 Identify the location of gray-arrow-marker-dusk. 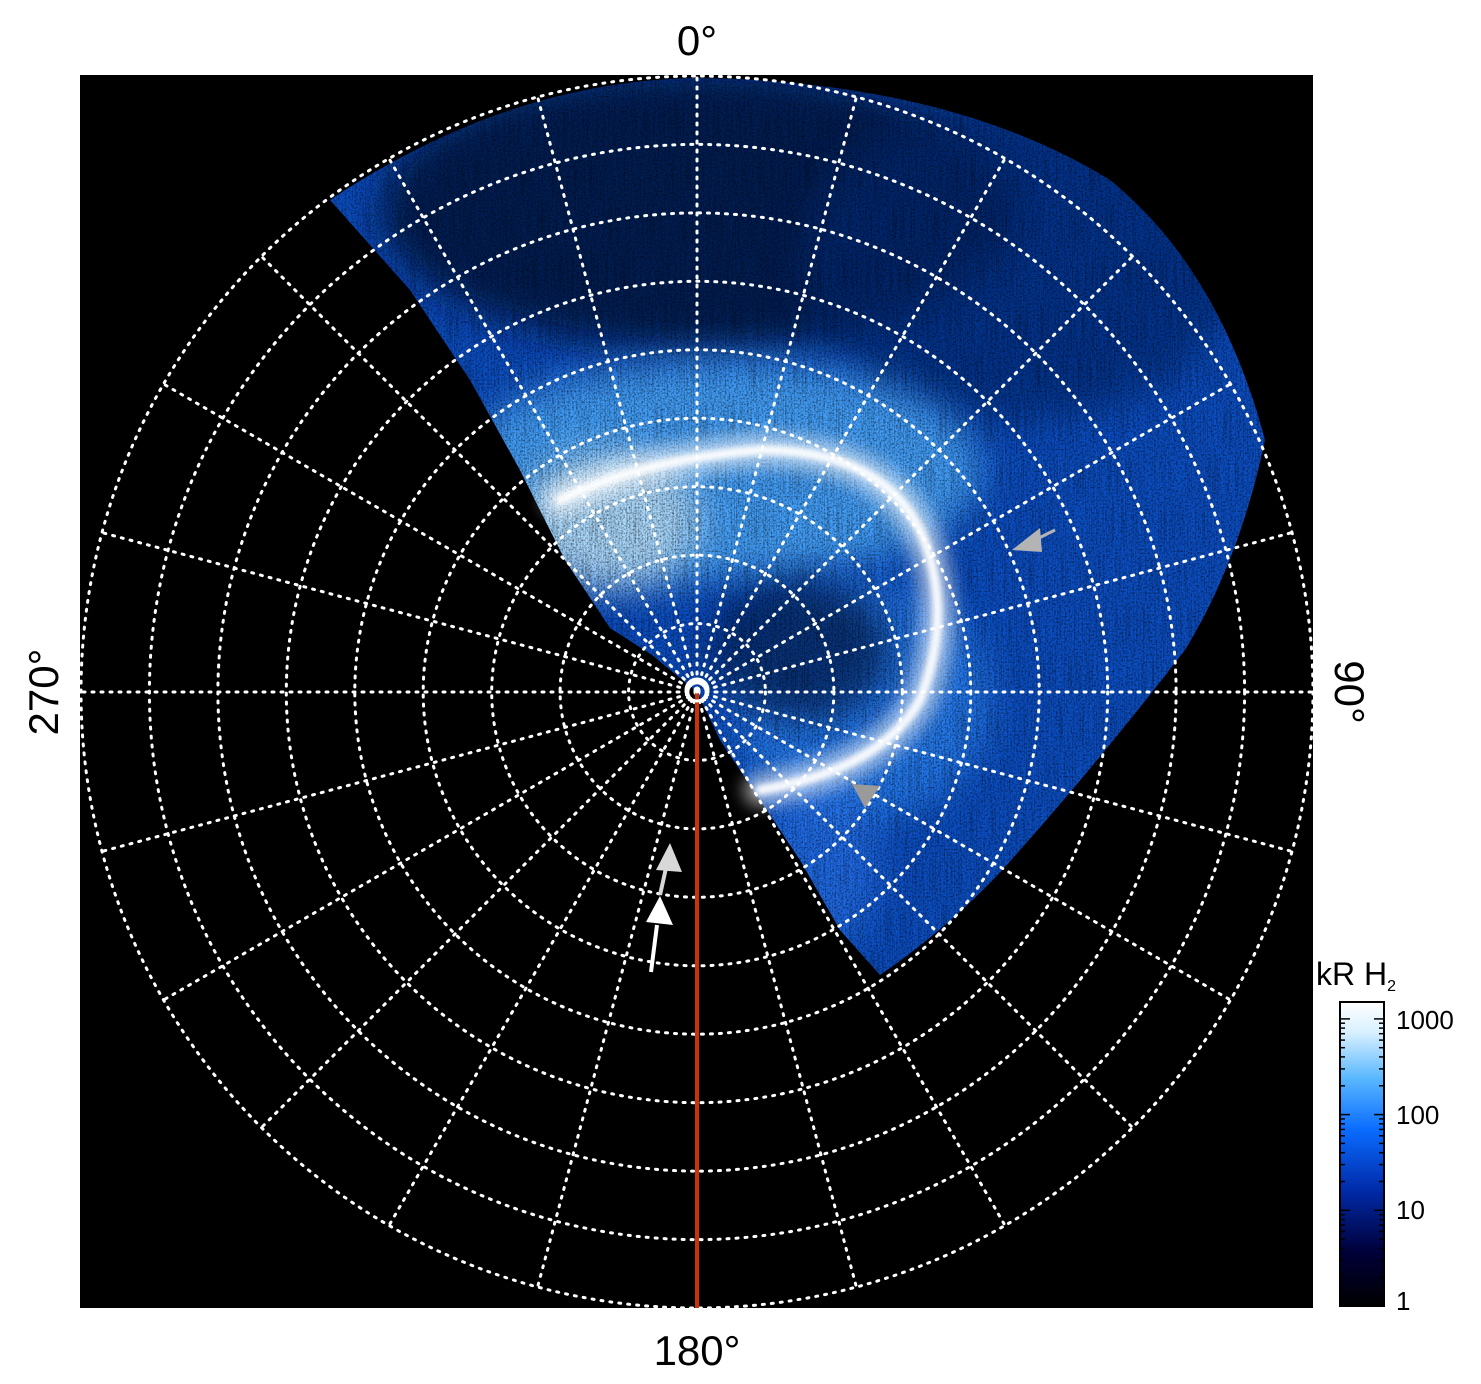
(866, 796).